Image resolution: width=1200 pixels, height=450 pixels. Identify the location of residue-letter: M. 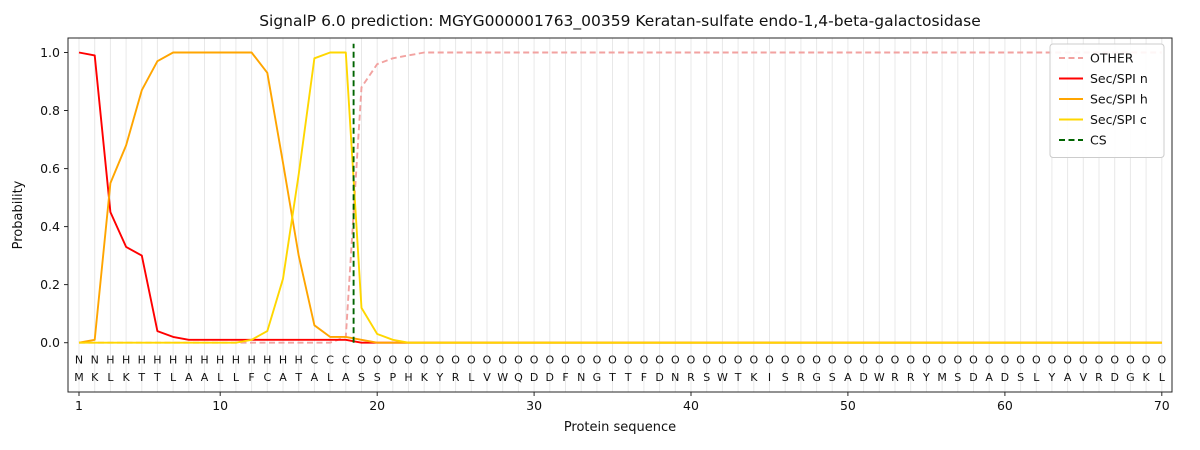
(79, 377).